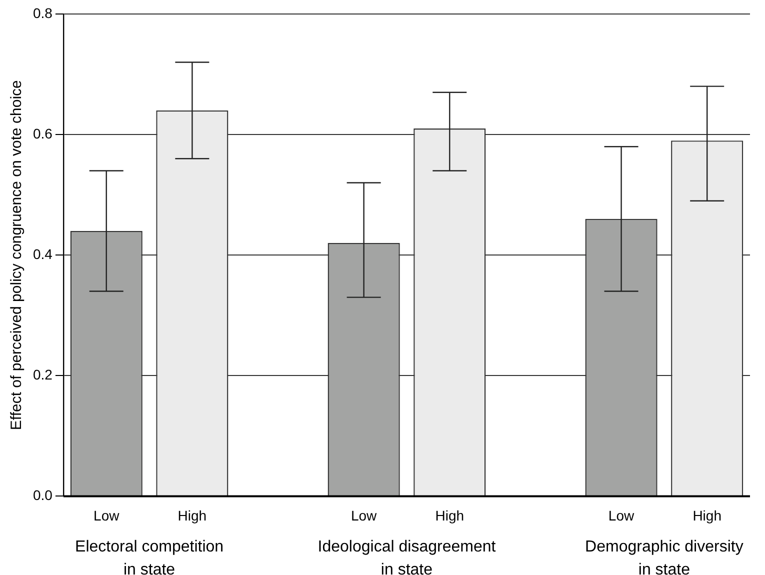  I want to click on y-tick-label: 0.4, so click(42, 254).